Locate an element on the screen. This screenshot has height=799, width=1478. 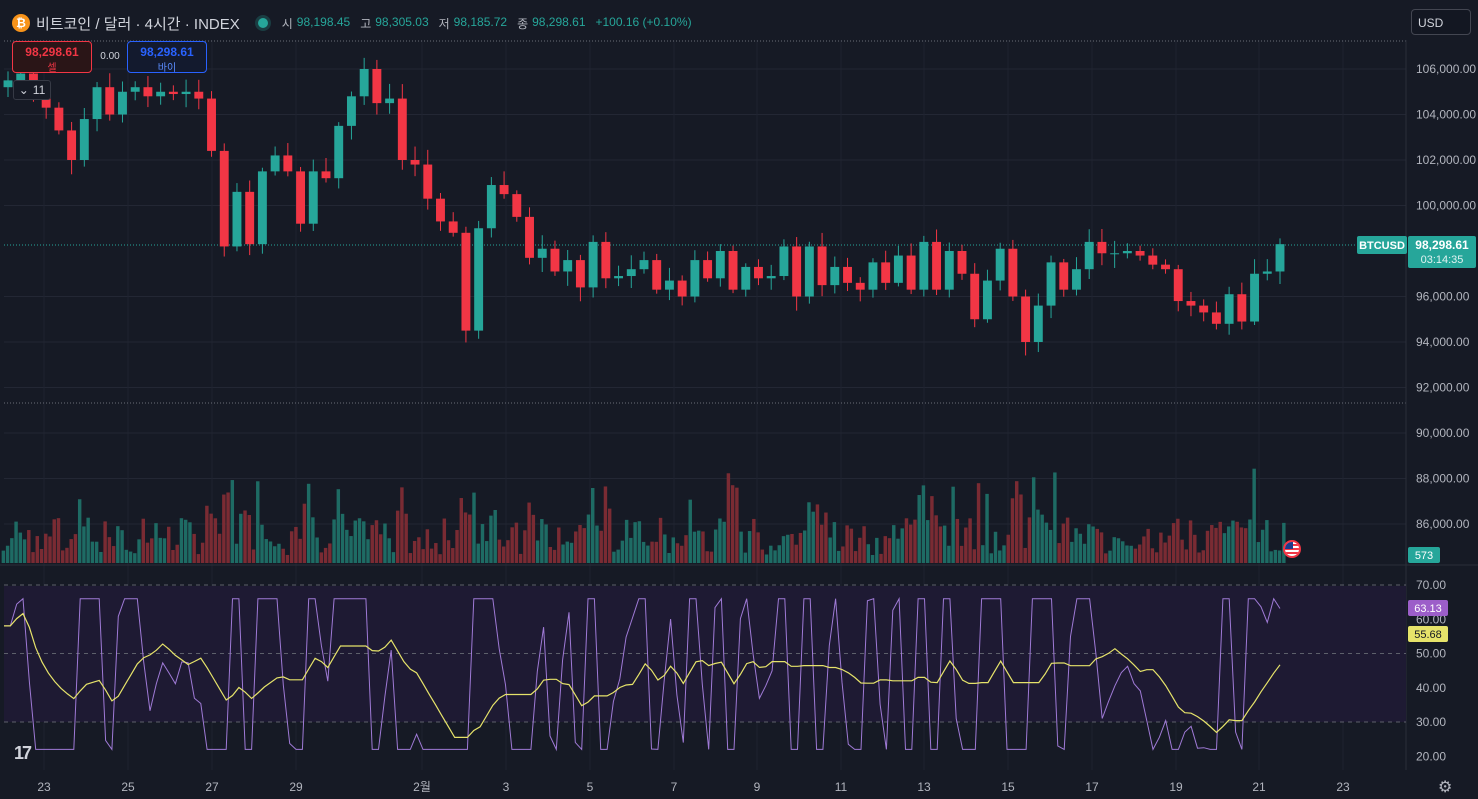
rsi-axis-label: 20.00 is located at coordinates (1431, 756).